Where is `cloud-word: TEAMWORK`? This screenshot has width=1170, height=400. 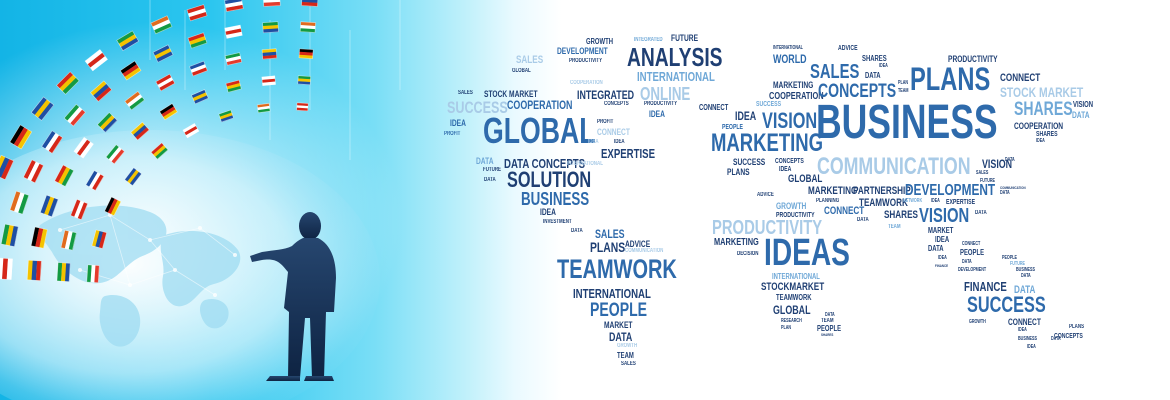
cloud-word: TEAMWORK is located at coordinates (617, 269).